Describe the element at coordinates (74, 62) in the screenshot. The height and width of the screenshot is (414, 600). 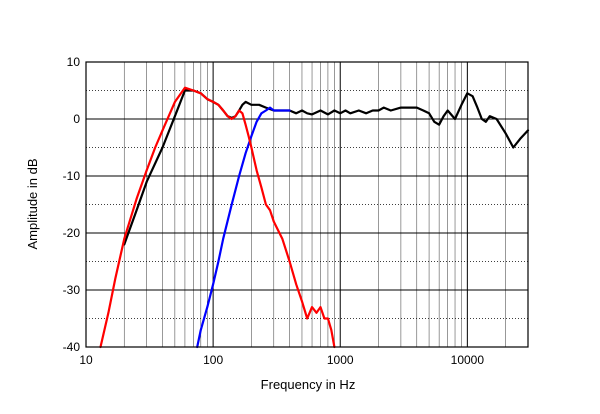
I see `y-tick-label: 10` at that location.